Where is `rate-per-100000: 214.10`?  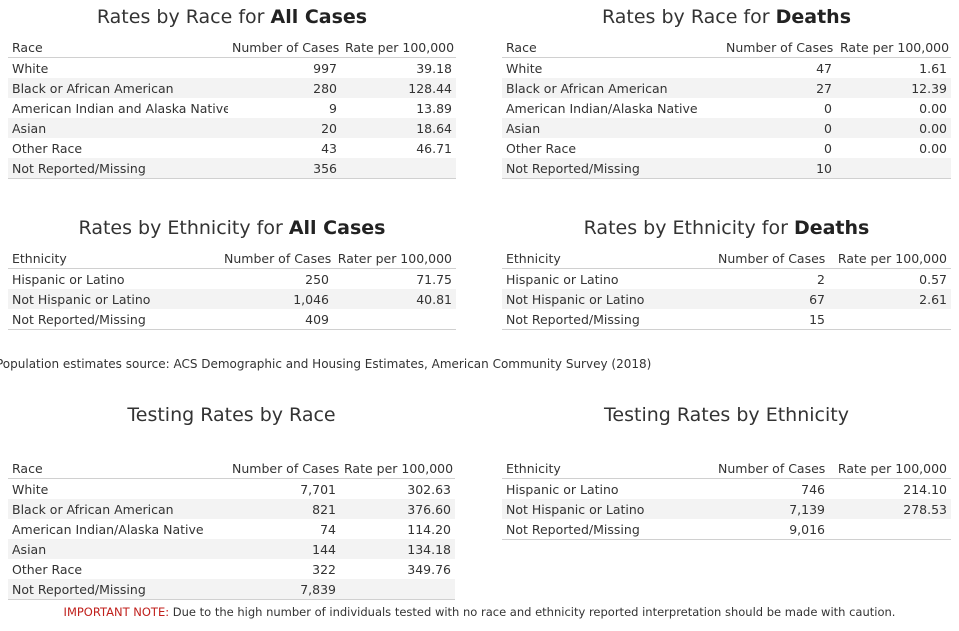
rate-per-100000: 214.10 is located at coordinates (925, 489).